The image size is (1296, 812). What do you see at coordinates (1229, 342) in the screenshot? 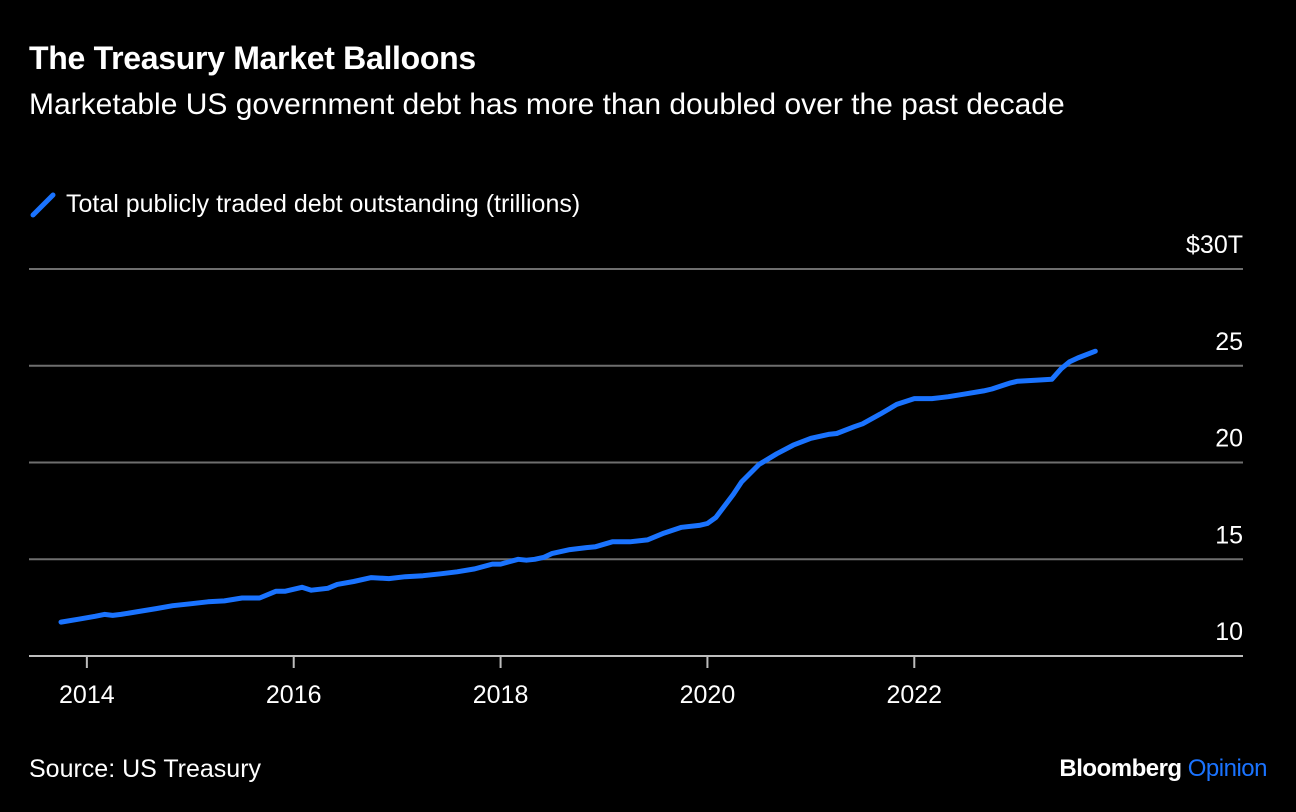
I see `y-tick-label: 25` at bounding box center [1229, 342].